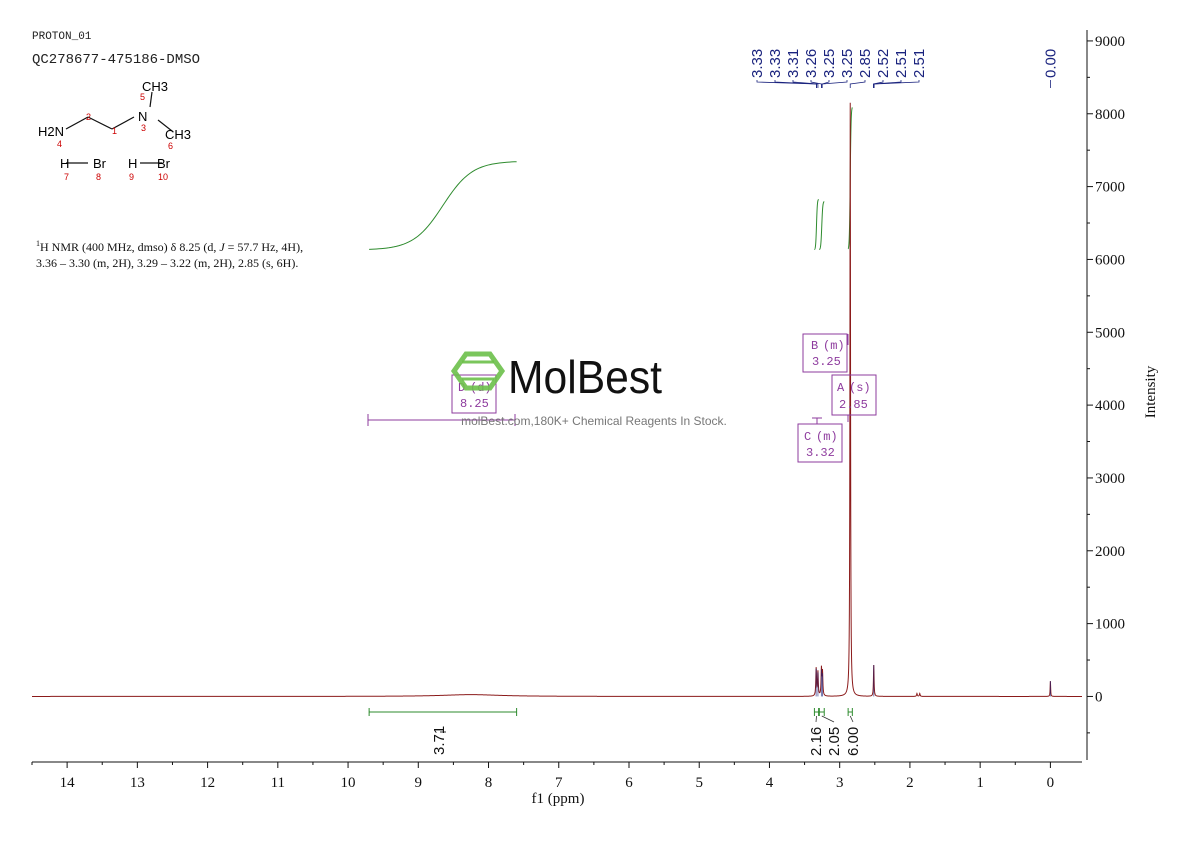 The image size is (1190, 841). What do you see at coordinates (264, 247) in the screenshot?
I see `nmr-line1-b: = 57.7 Hz, 4H),` at bounding box center [264, 247].